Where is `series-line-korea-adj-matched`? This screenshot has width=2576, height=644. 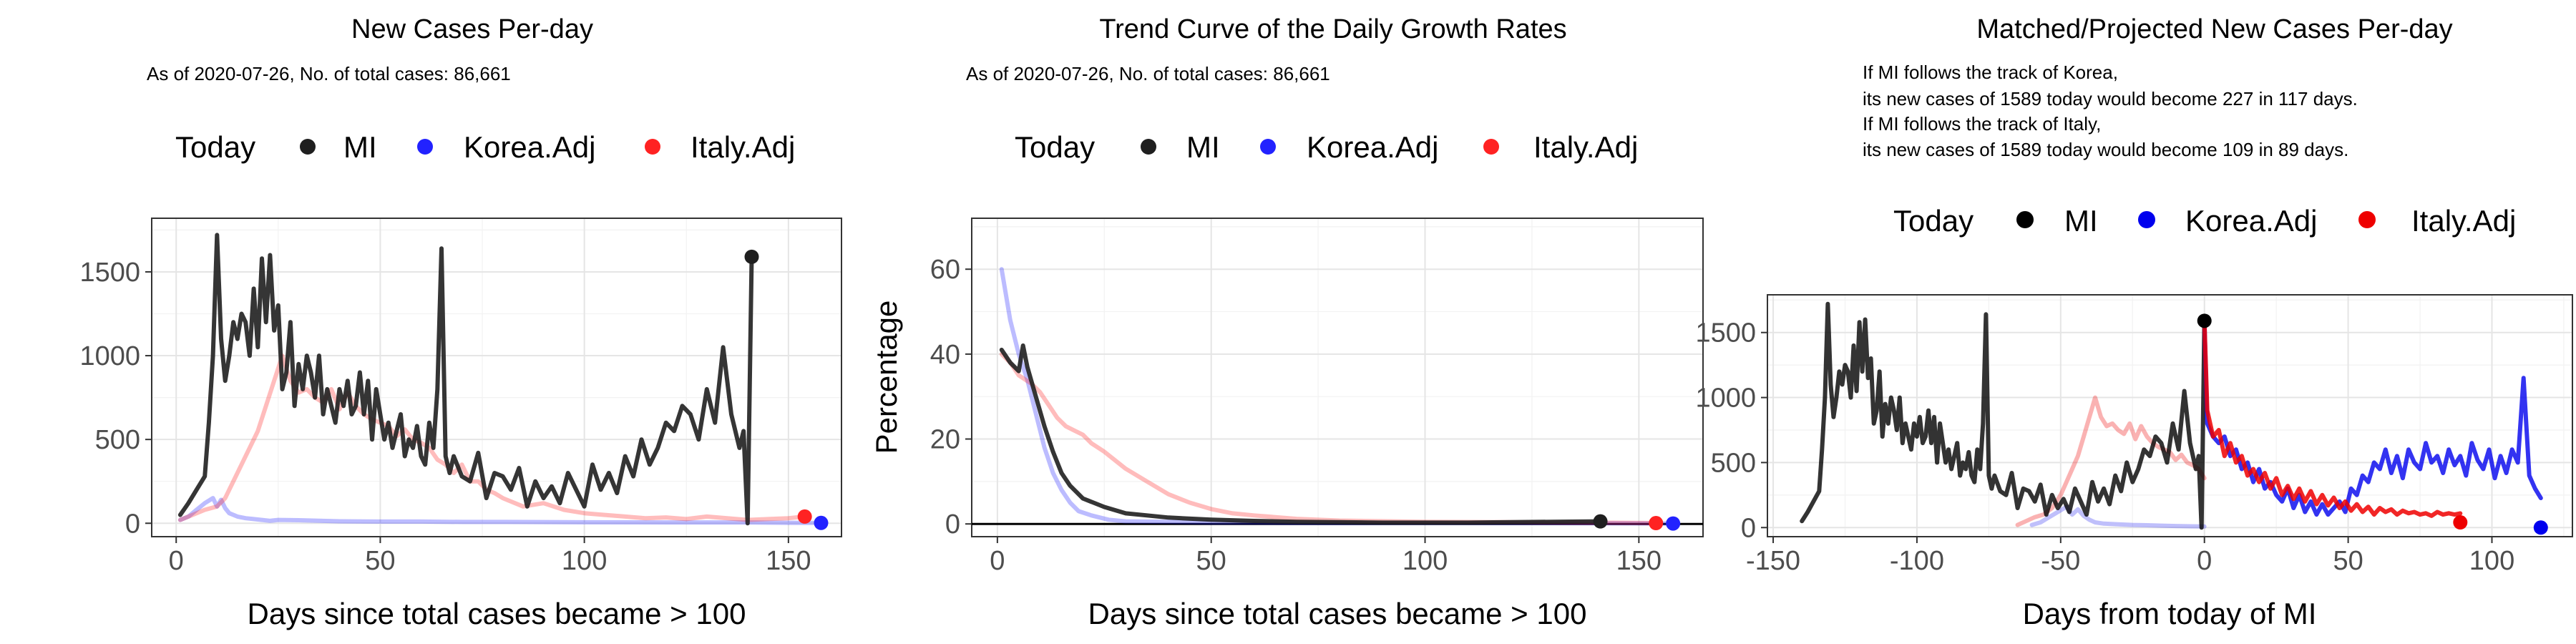 series-line-korea-adj-matched is located at coordinates (2118, 516).